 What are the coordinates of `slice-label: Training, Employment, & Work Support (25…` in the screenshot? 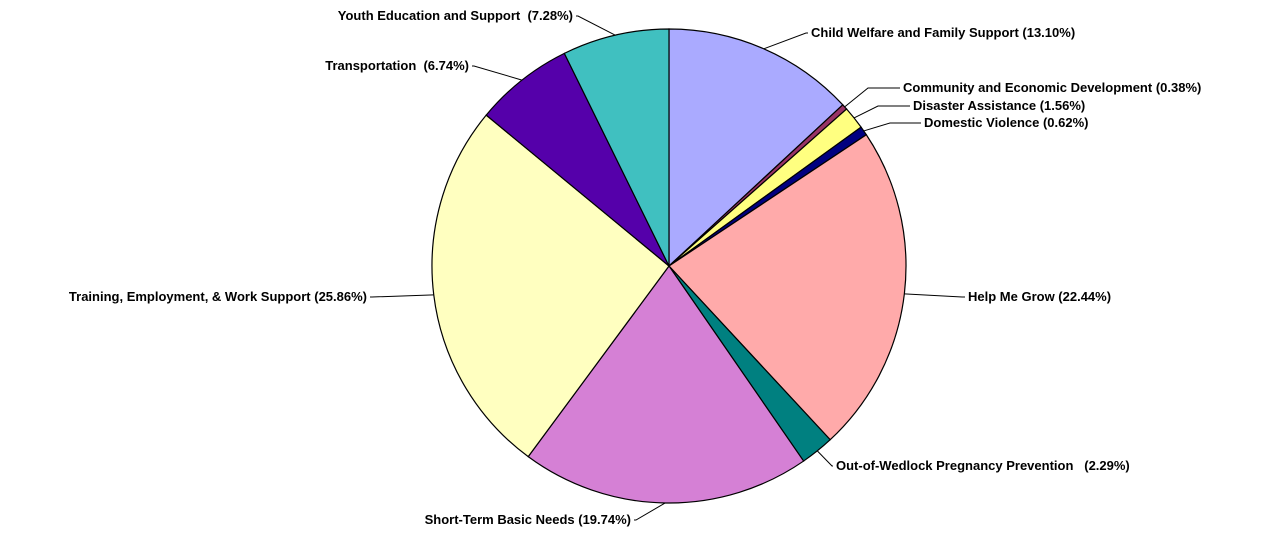 It's located at (218, 296).